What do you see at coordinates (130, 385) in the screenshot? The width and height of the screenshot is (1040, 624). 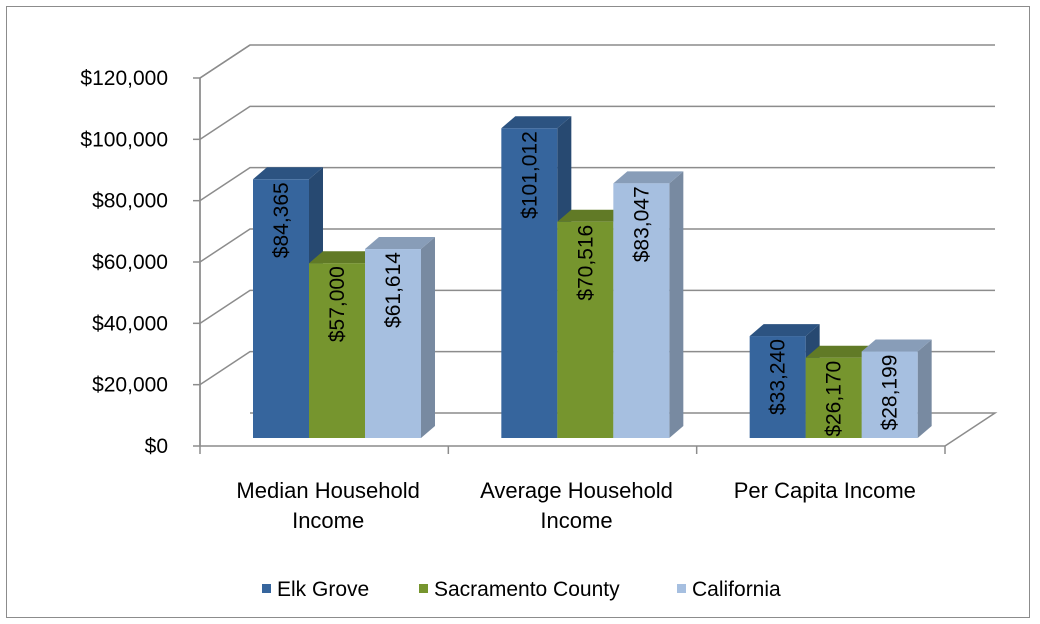 I see `y-tick-label: $20,000` at bounding box center [130, 385].